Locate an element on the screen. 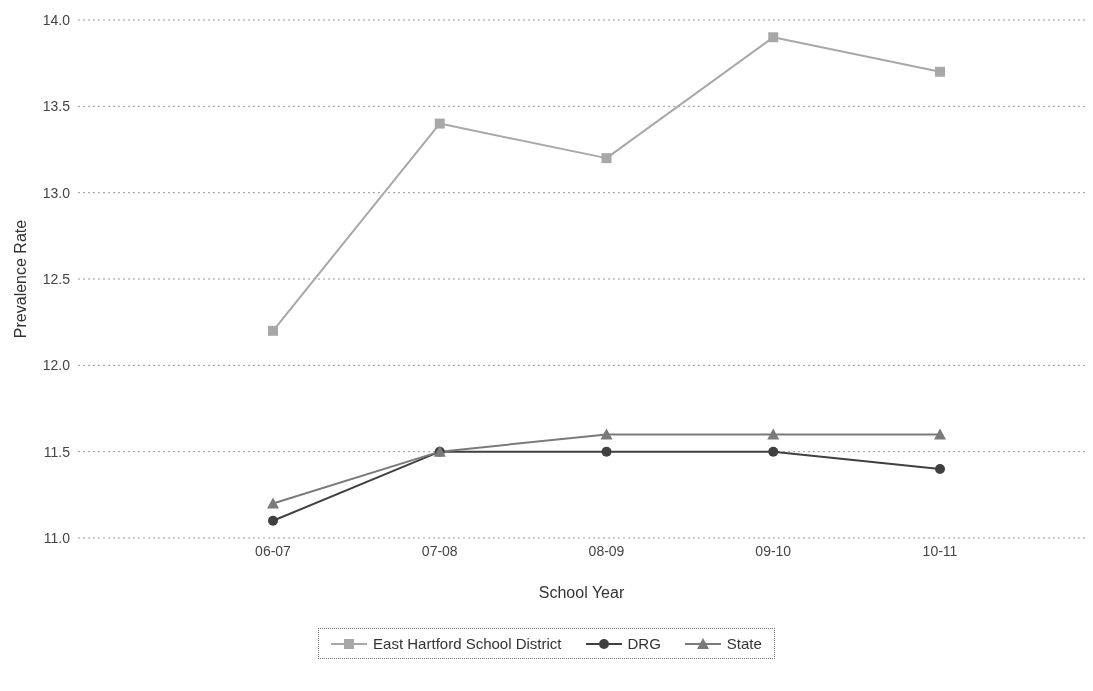  x-tick-label: 10-11 is located at coordinates (940, 550).